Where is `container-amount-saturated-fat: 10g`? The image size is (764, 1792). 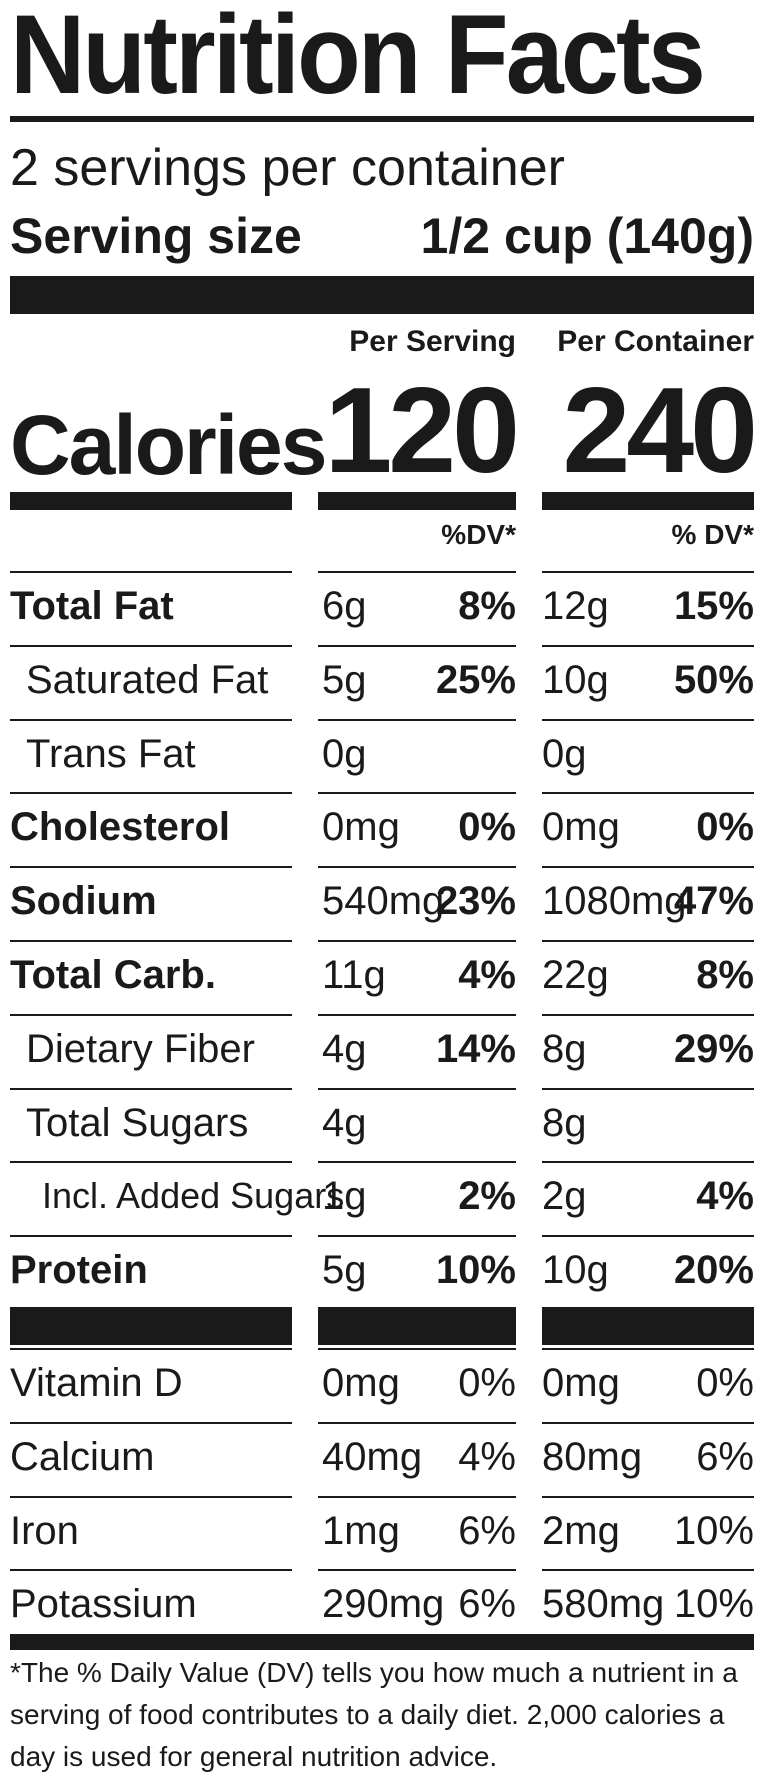
container-amount-saturated-fat: 10g is located at coordinates (575, 679).